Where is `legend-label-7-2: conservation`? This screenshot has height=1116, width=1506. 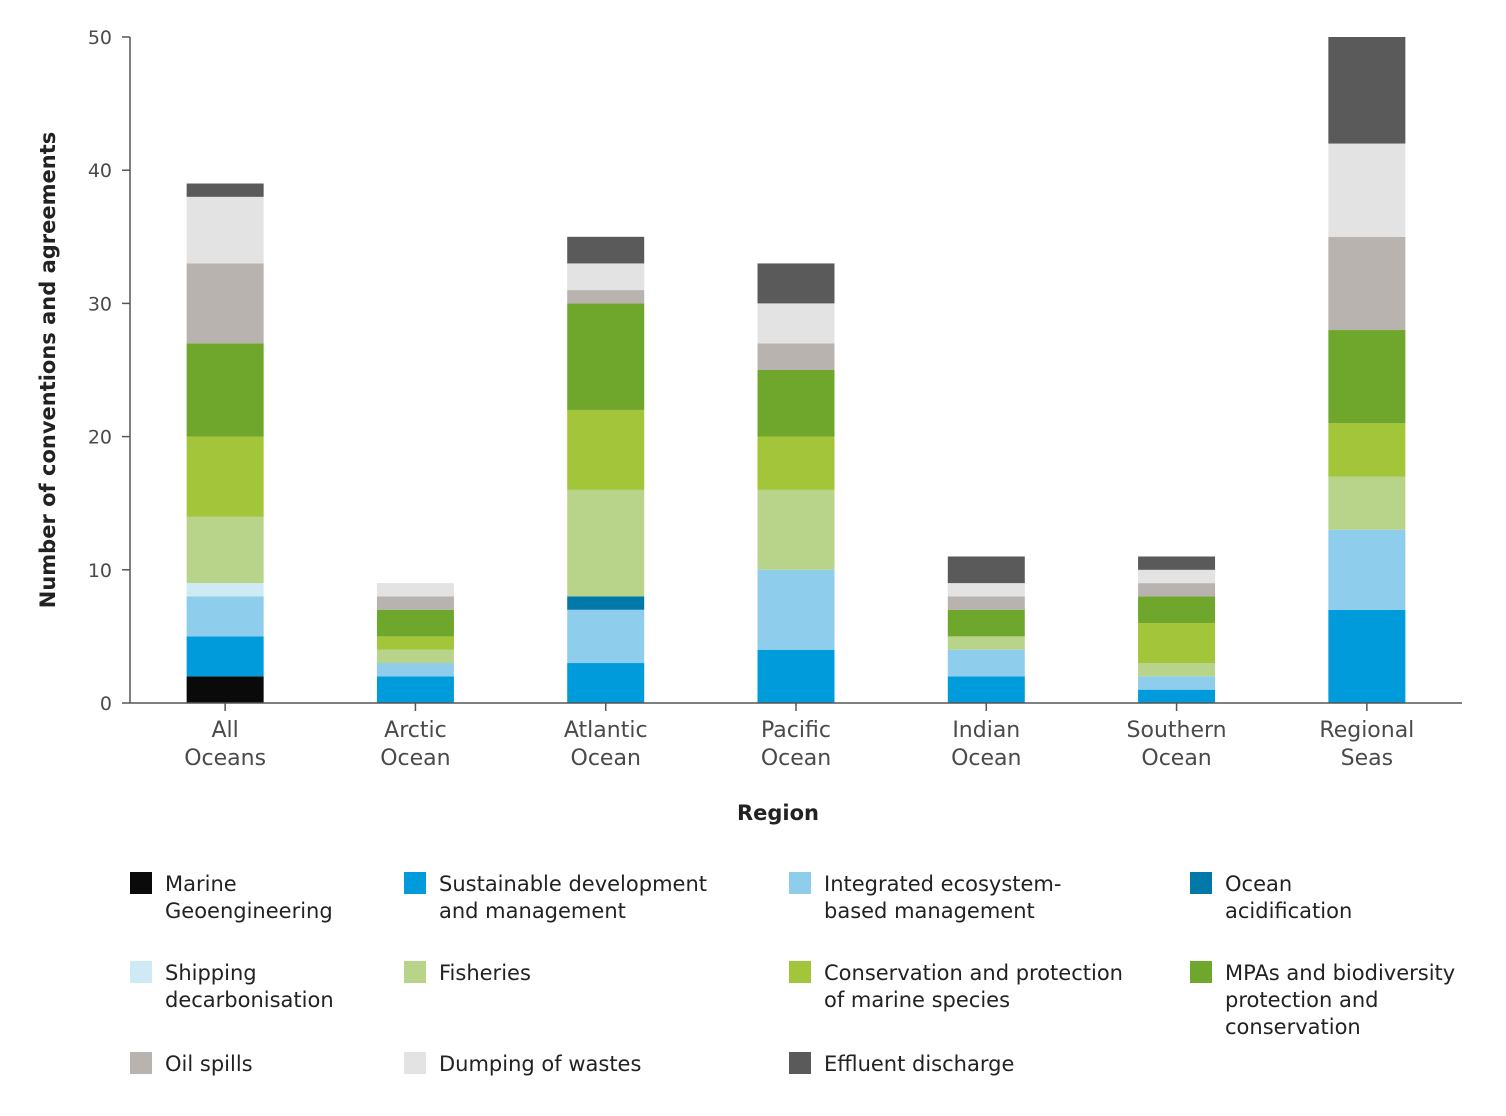
legend-label-7-2: conservation is located at coordinates (1293, 1027).